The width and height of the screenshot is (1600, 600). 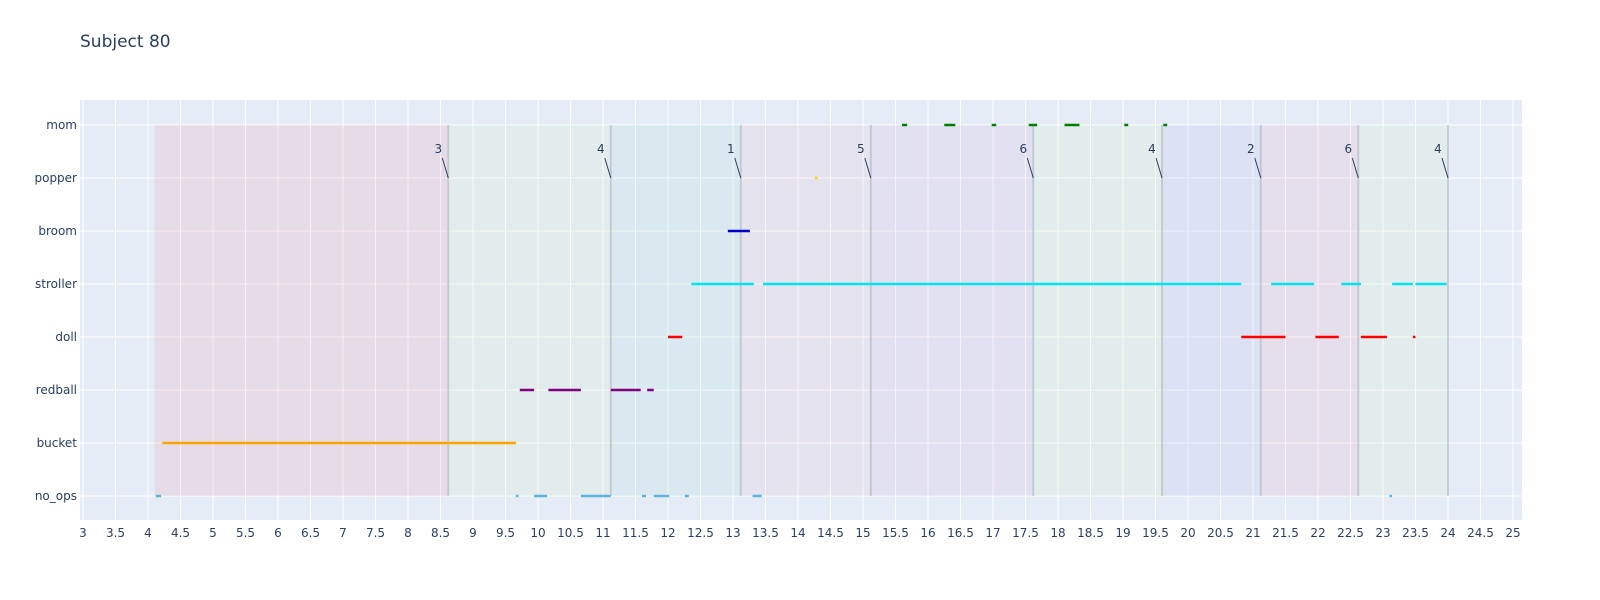 I want to click on x-tick-label: 4, so click(x=148, y=533).